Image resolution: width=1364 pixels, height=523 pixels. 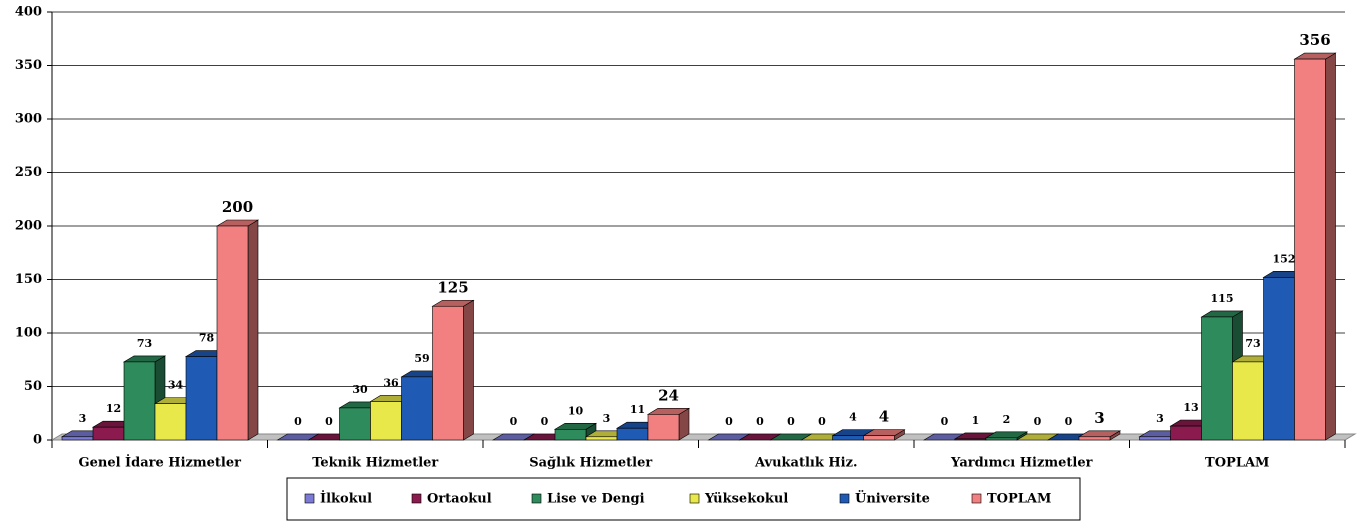 What do you see at coordinates (1314, 40) in the screenshot?
I see `value-label: 356` at bounding box center [1314, 40].